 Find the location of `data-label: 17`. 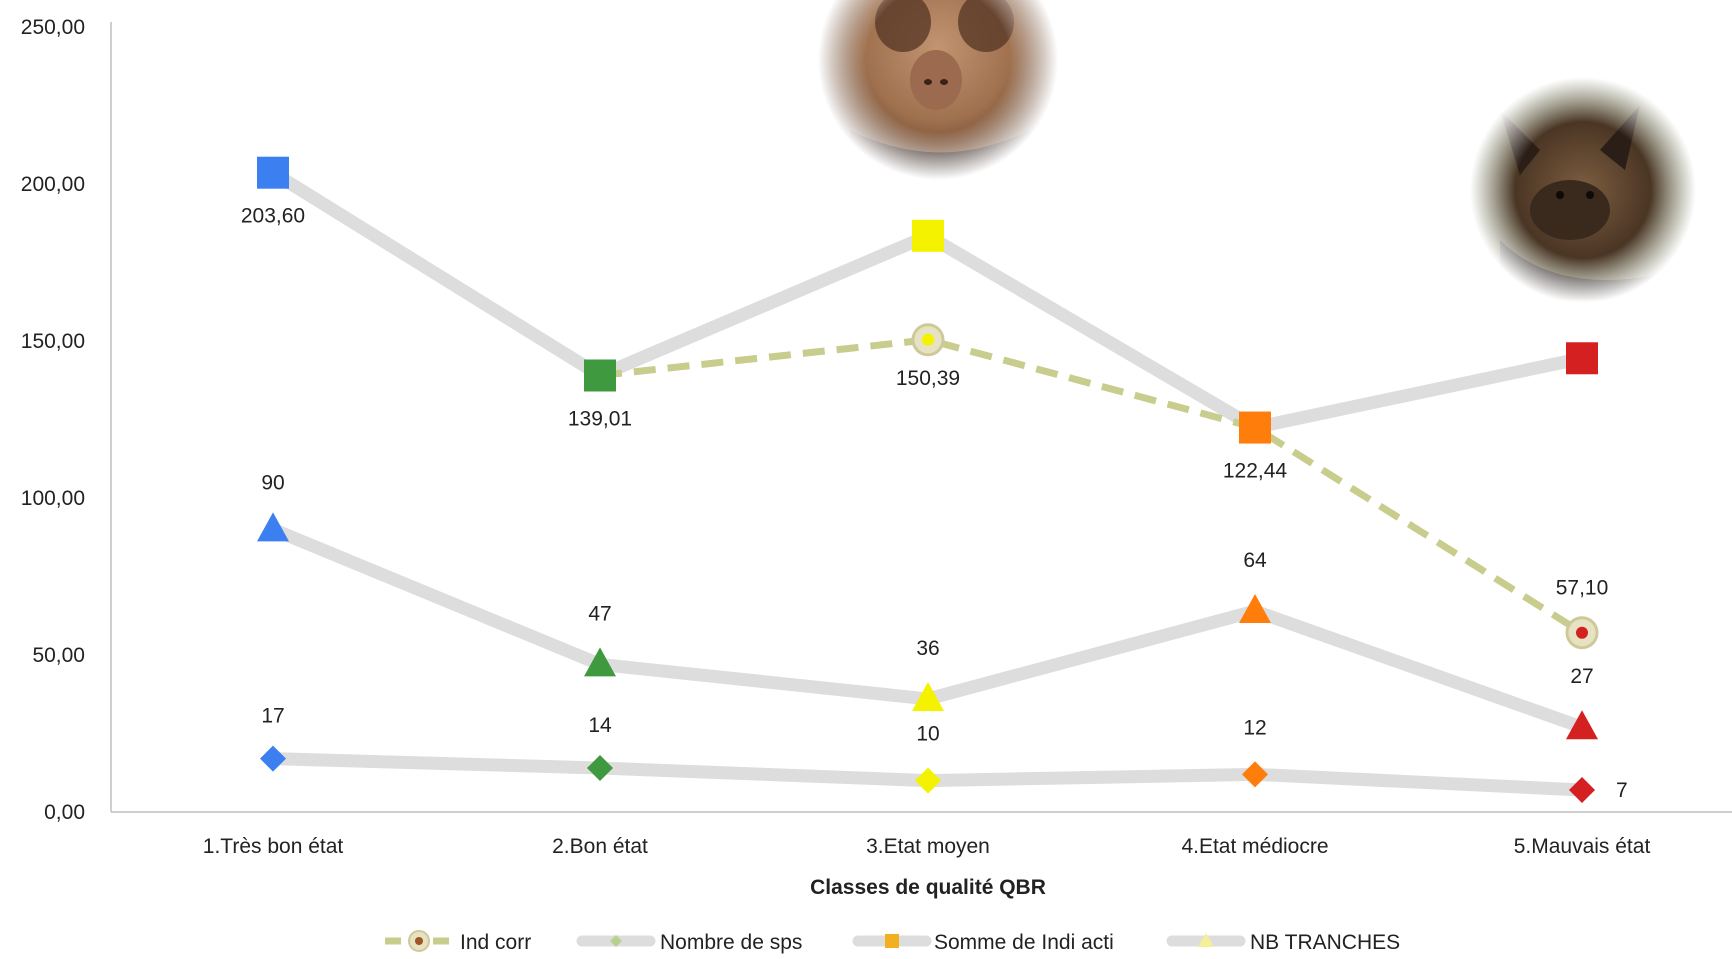

data-label: 17 is located at coordinates (272, 716).